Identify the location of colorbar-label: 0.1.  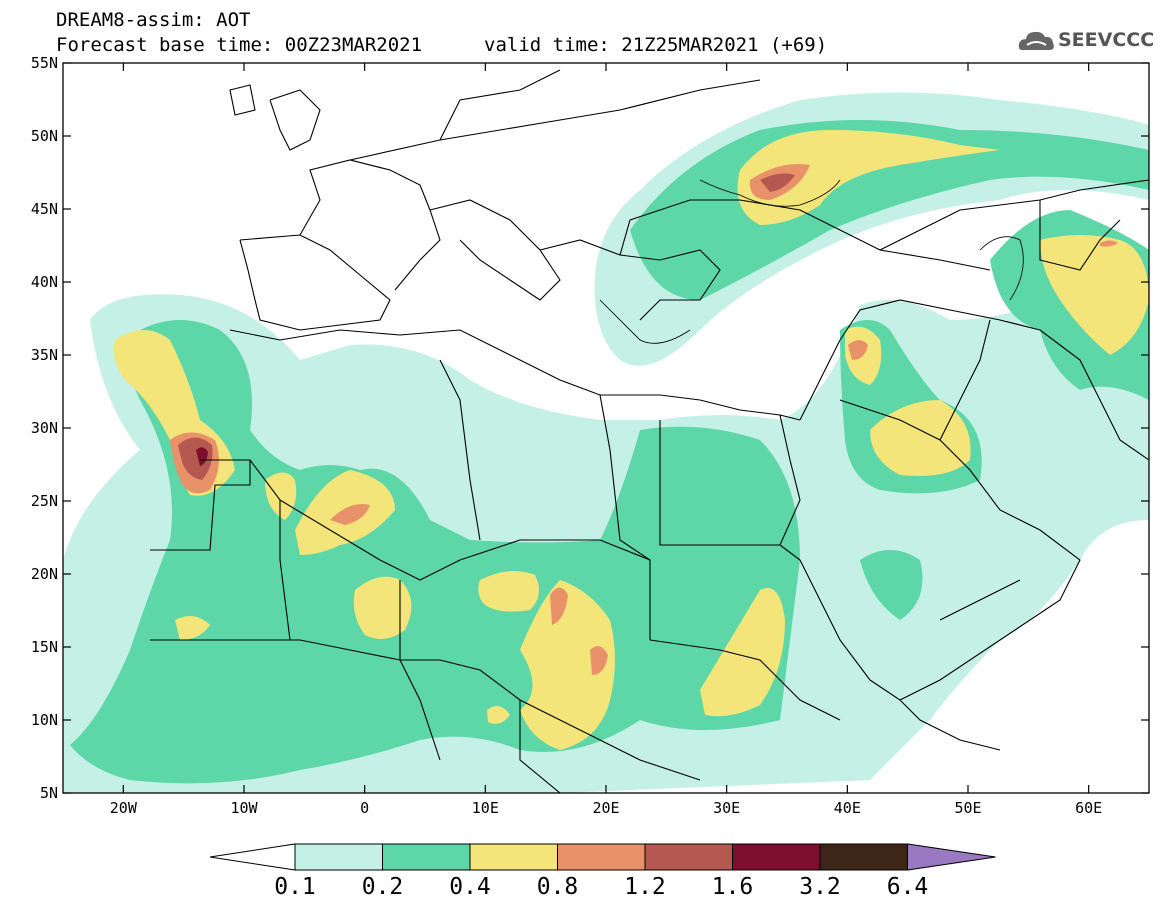
(295, 887).